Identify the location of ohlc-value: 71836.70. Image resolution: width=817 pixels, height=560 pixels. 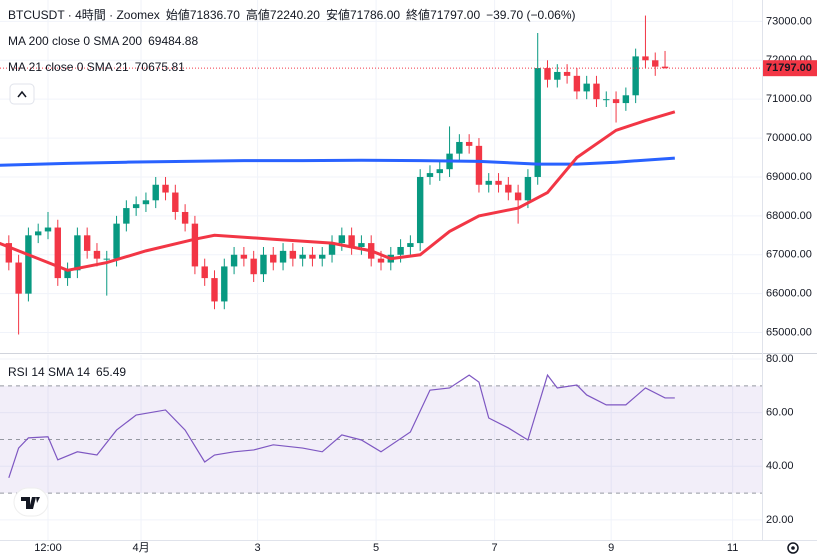
(215, 15).